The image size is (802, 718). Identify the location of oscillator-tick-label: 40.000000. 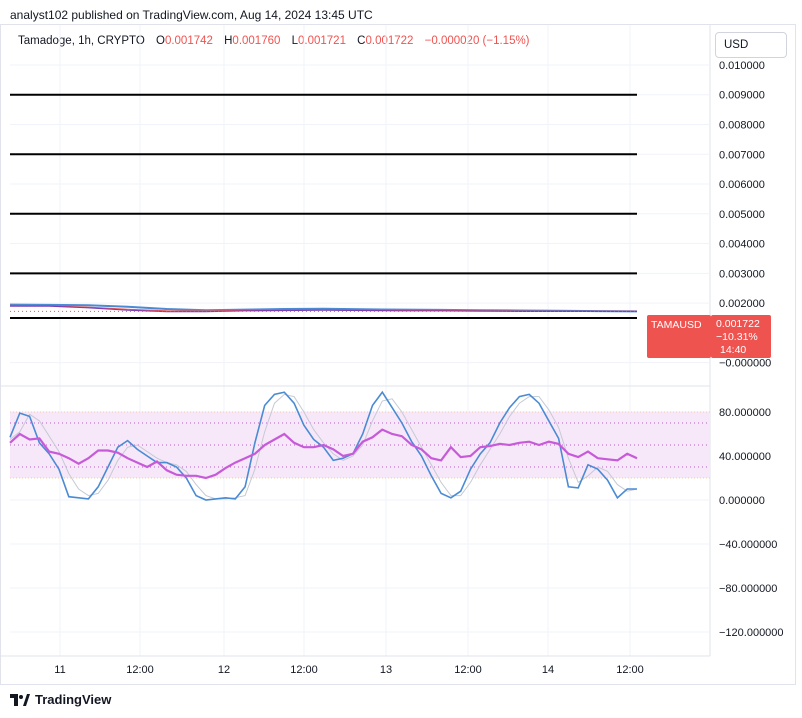
(745, 457).